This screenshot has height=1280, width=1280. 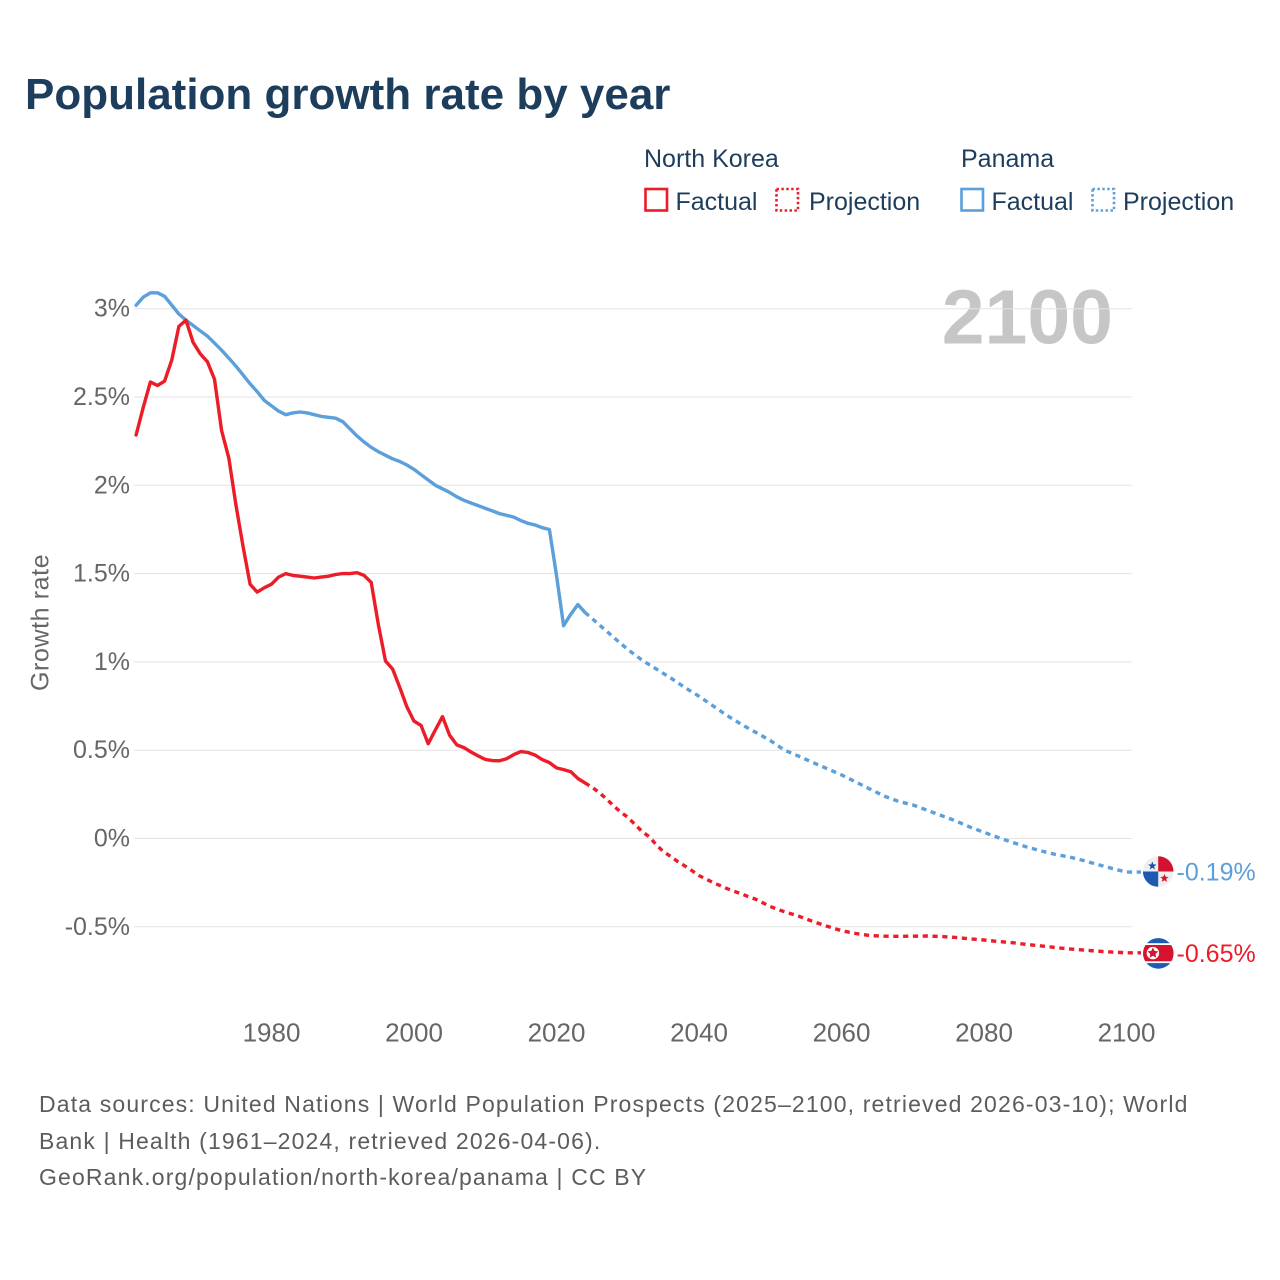 I want to click on svg-text: 2000, so click(x=414, y=1033).